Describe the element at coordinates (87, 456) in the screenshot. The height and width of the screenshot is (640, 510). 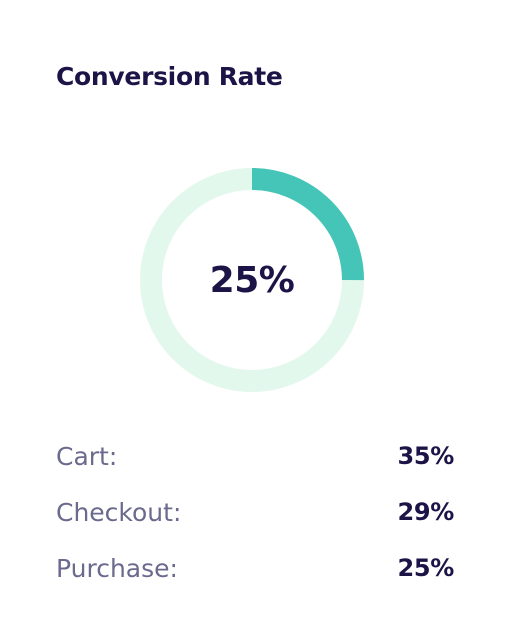
I see `stat-label: Cart:` at that location.